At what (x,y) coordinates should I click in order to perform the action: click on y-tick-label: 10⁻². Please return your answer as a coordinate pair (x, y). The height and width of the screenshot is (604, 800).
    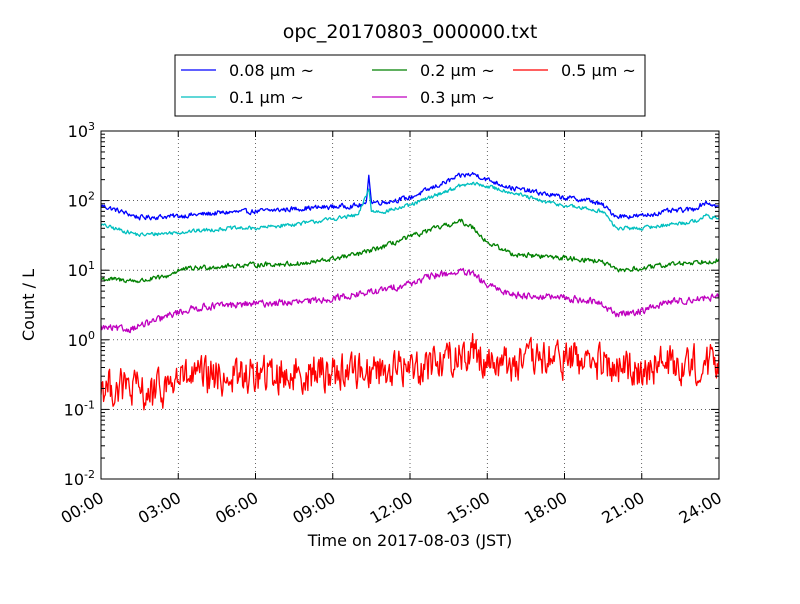
    Looking at the image, I should click on (79, 478).